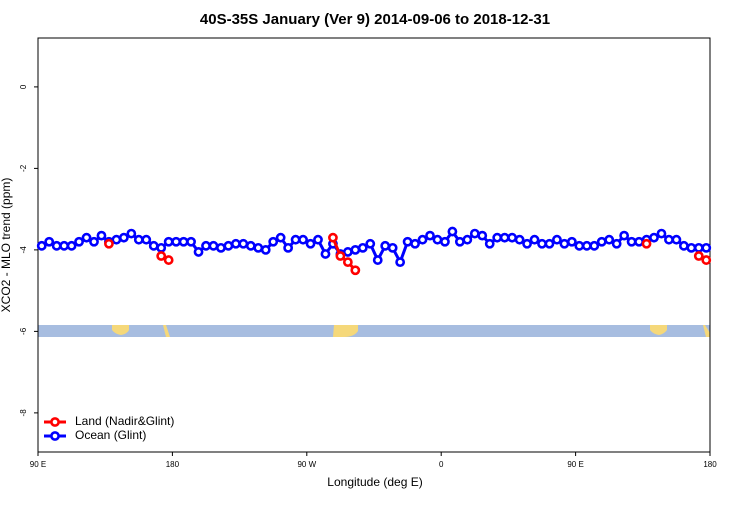 The image size is (750, 505). What do you see at coordinates (374, 482) in the screenshot?
I see `x-axis-label: Longitude (deg E)` at bounding box center [374, 482].